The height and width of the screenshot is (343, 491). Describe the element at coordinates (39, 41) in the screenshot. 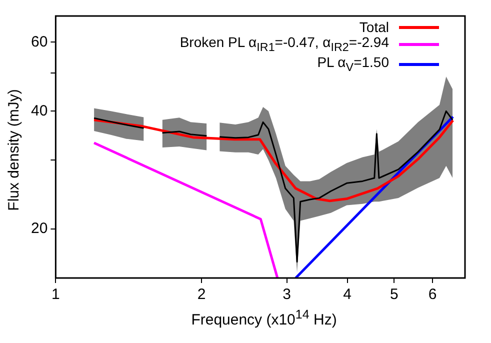

I see `y-tick-label: 60` at that location.